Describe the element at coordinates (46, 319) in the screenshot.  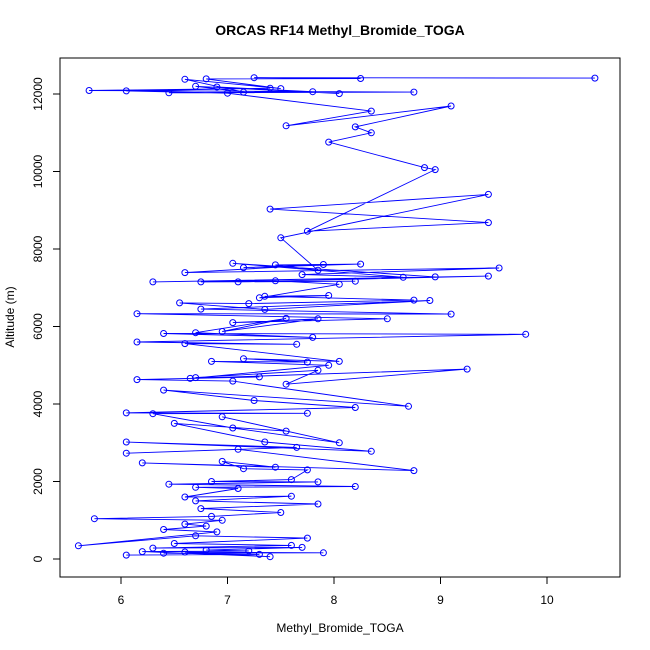
I see `y-axis: 0 2000 4000 6000 8000 10000 12000` at that location.